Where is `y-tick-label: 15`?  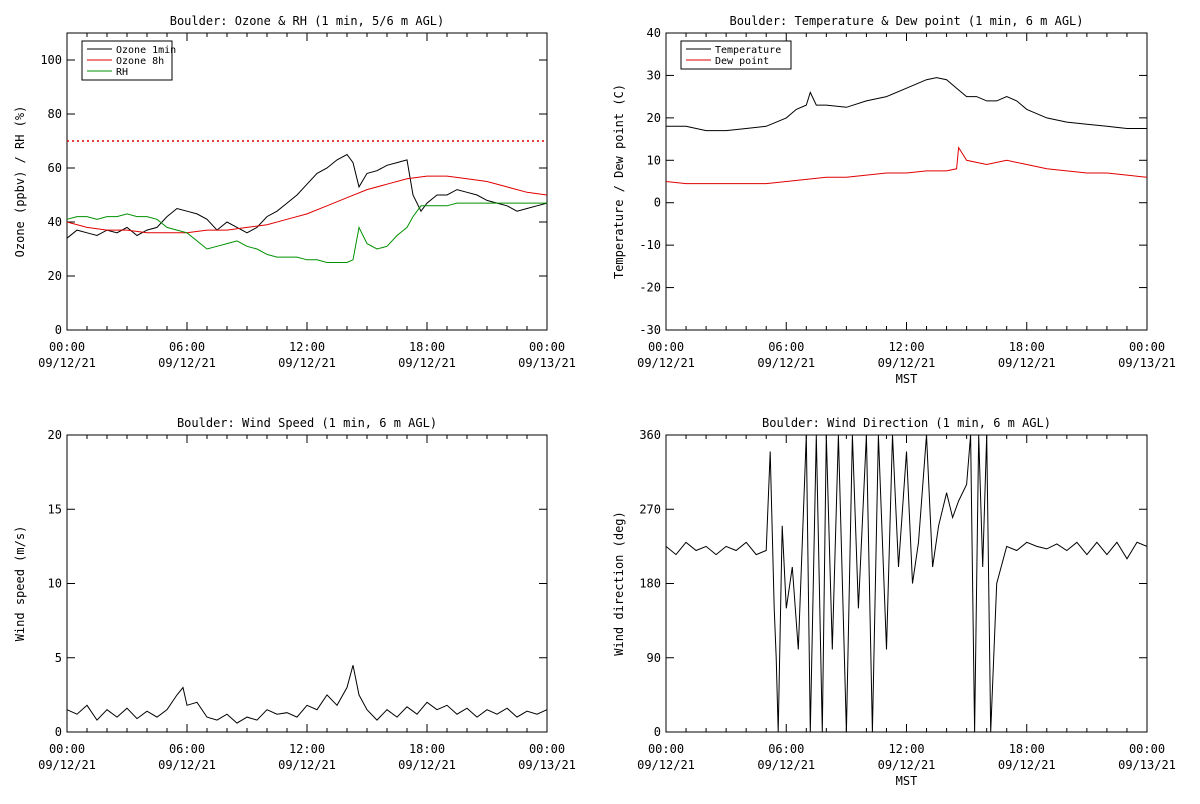
y-tick-label: 15 is located at coordinates (55, 509).